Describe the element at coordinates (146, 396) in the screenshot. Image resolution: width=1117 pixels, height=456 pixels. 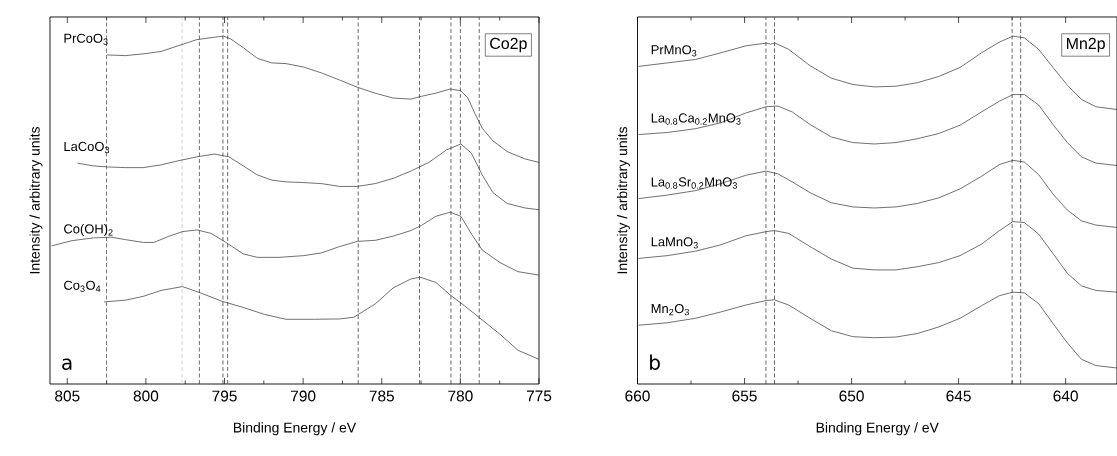
I see `x-tick-label: 800` at that location.